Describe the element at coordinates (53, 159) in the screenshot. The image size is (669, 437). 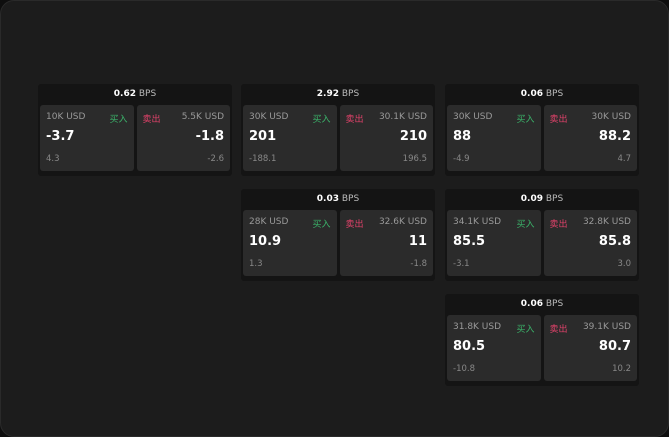
I see `buy-delta: 4.3` at that location.